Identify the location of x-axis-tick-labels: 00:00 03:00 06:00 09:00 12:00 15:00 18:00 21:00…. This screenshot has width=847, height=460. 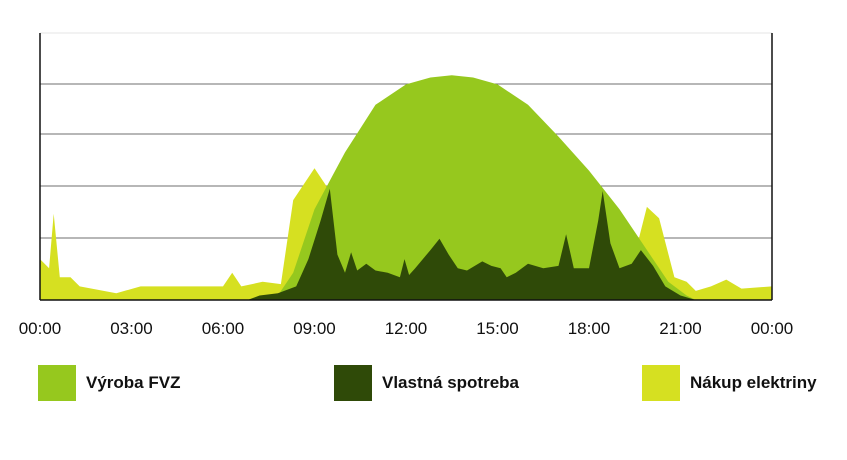
(406, 328).